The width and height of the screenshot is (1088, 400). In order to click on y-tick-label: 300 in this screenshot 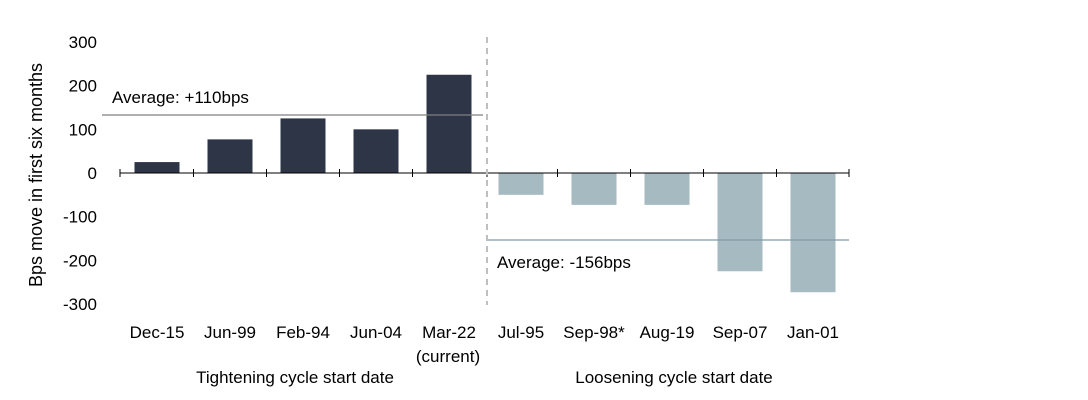, I will do `click(83, 42)`.